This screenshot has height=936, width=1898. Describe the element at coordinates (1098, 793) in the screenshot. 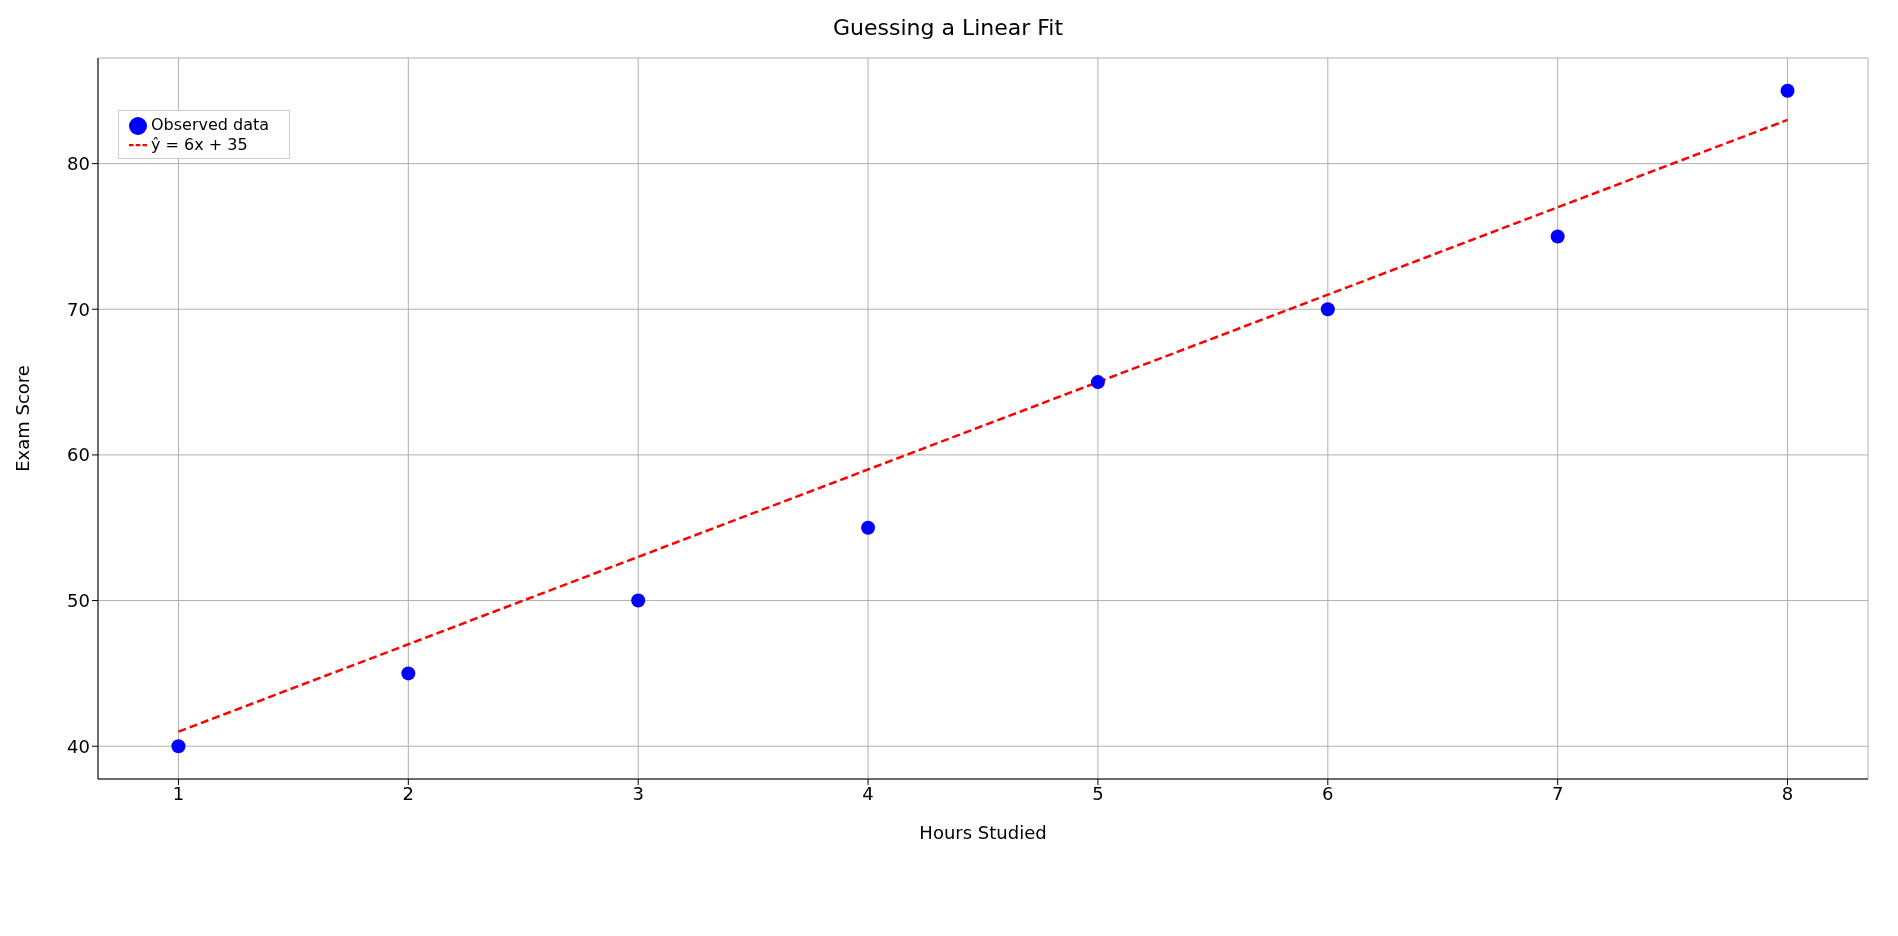

I see `x-tick-label: 5` at that location.